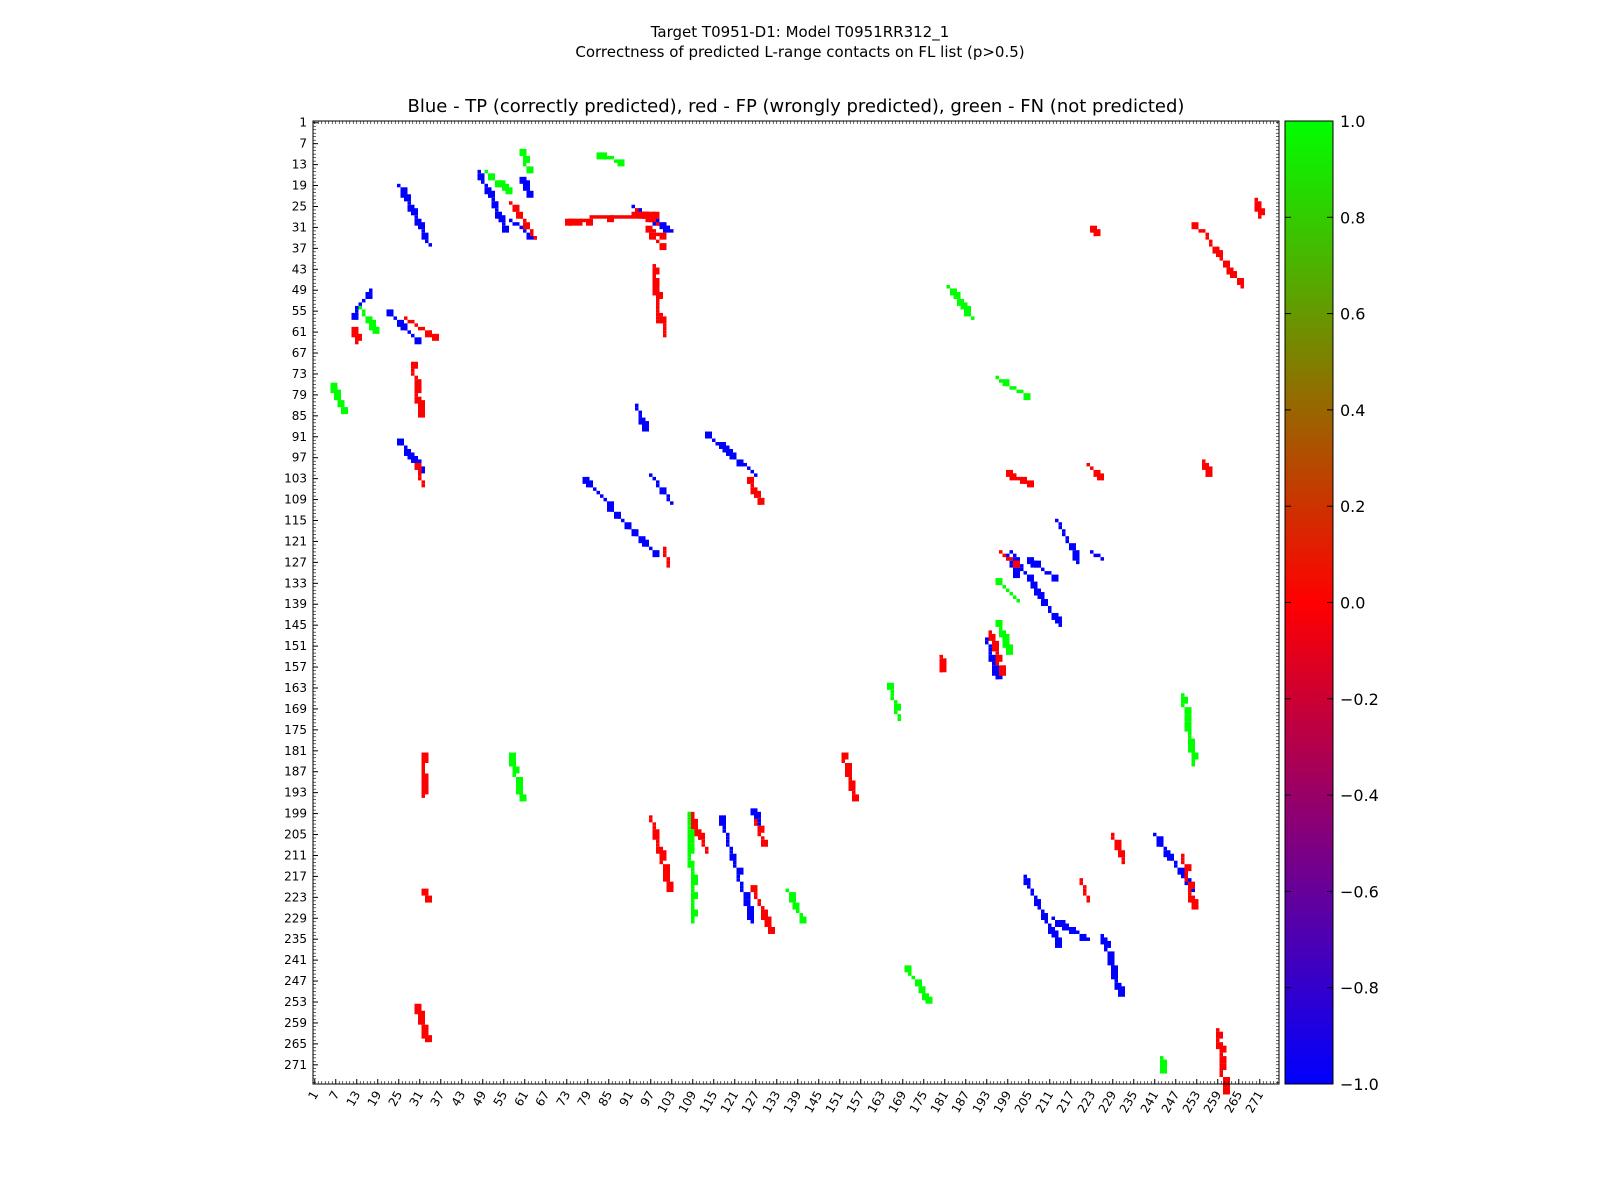 This screenshot has height=1200, width=1600. Describe the element at coordinates (295, 897) in the screenshot. I see `y-tick-label: 223` at that location.